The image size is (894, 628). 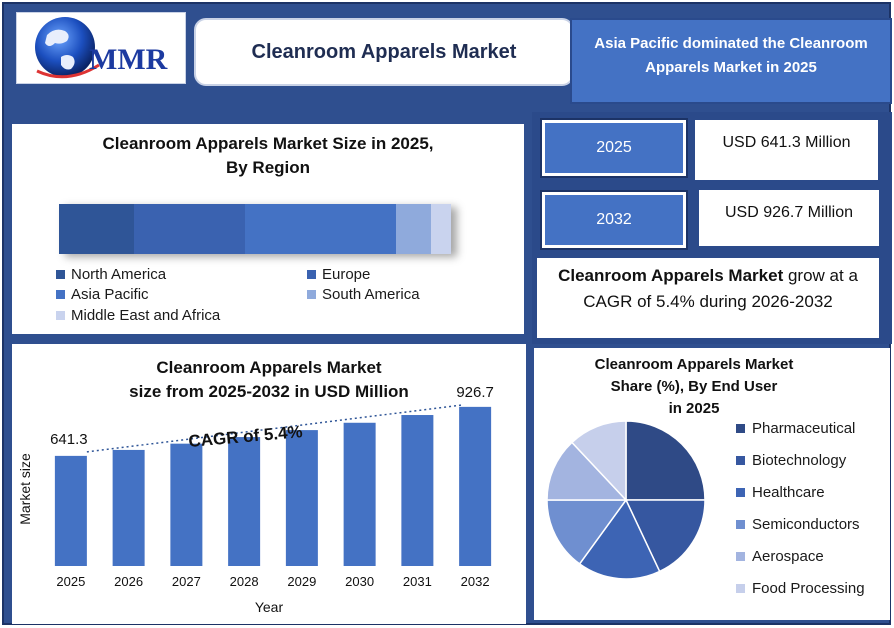 What do you see at coordinates (70, 510) in the screenshot?
I see `bar-2025` at bounding box center [70, 510].